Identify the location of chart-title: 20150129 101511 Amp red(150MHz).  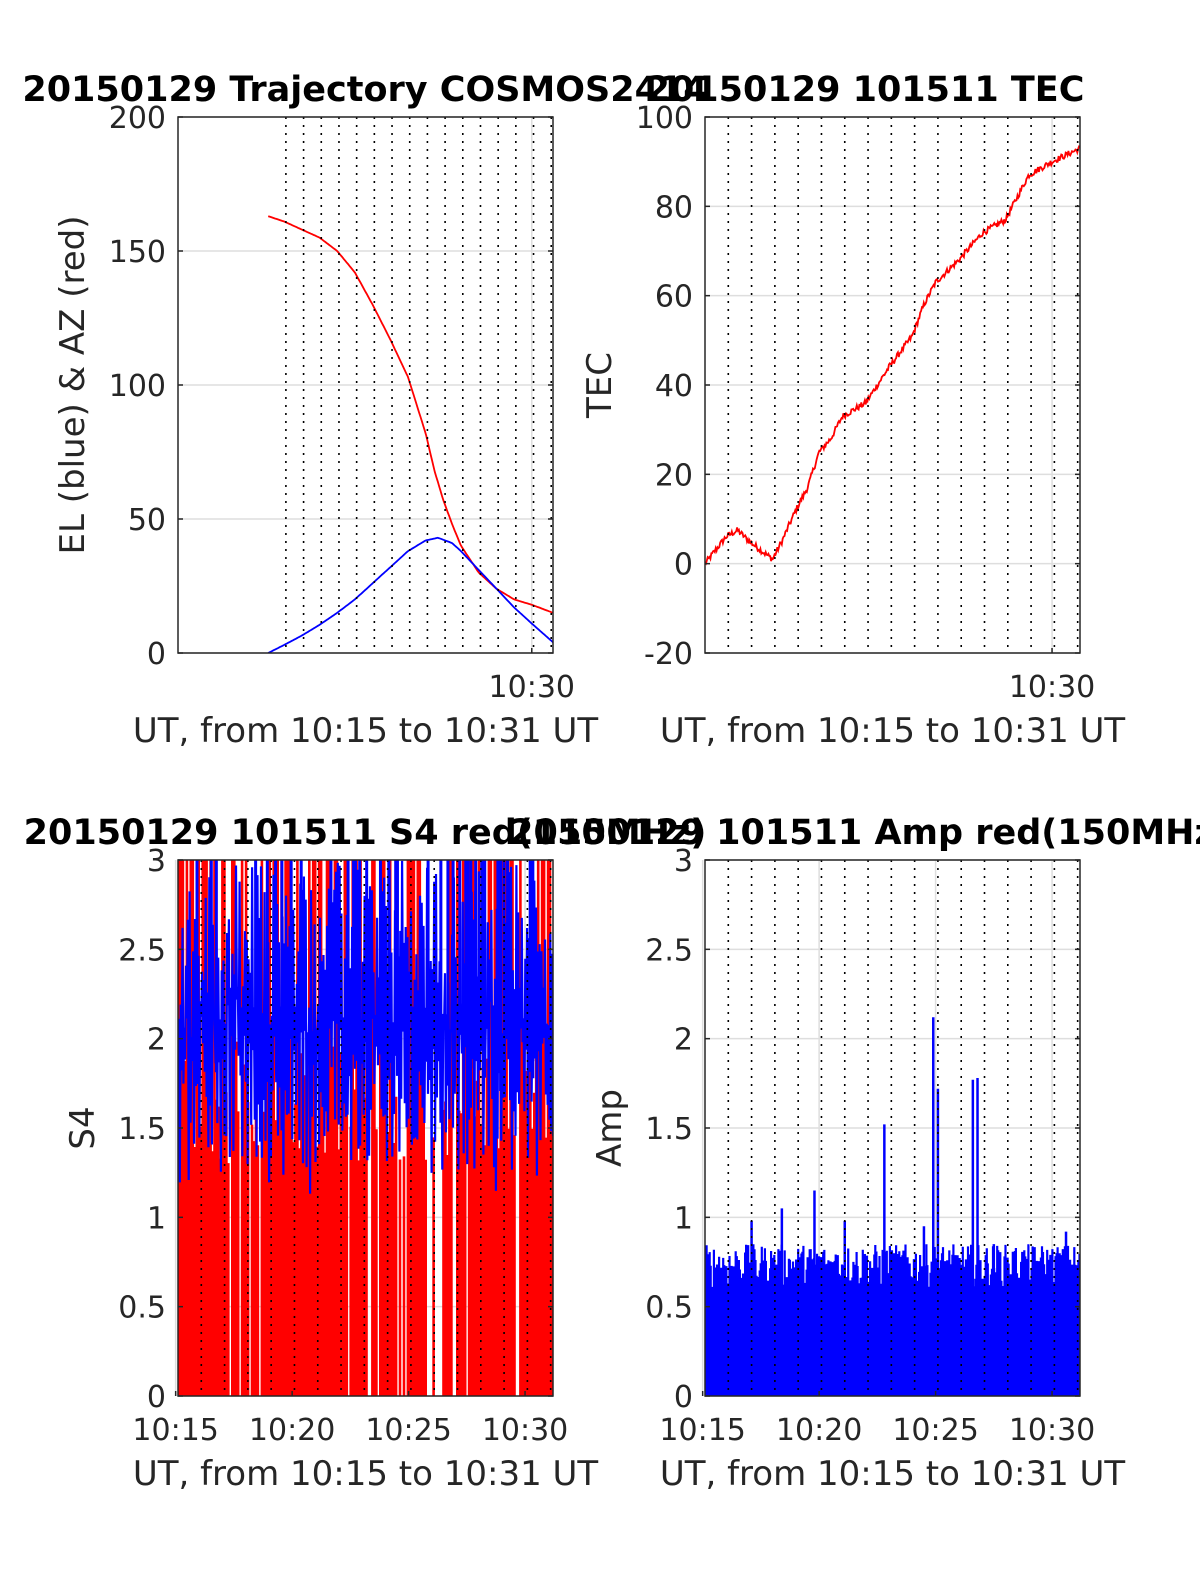
(854, 833).